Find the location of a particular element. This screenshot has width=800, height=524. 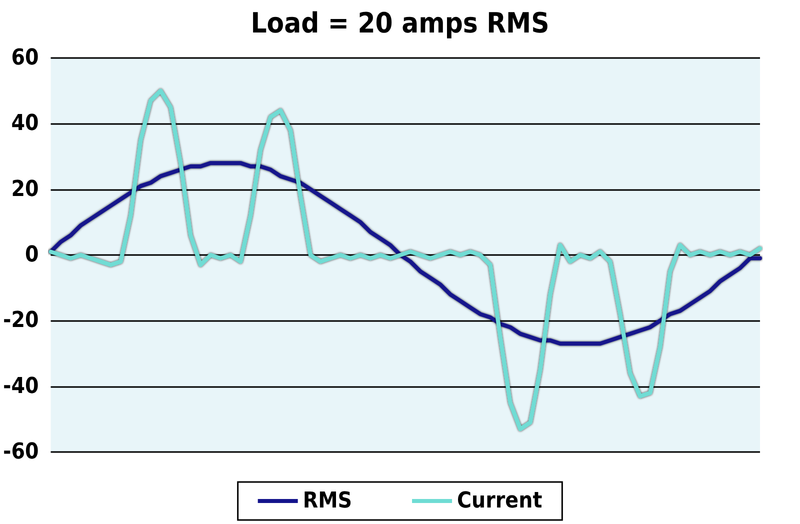

legend-label: Current is located at coordinates (500, 501).